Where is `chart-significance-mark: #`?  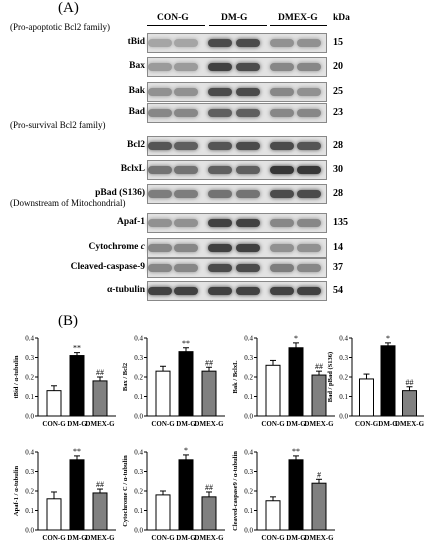
chart-significance-mark: # is located at coordinates (319, 474).